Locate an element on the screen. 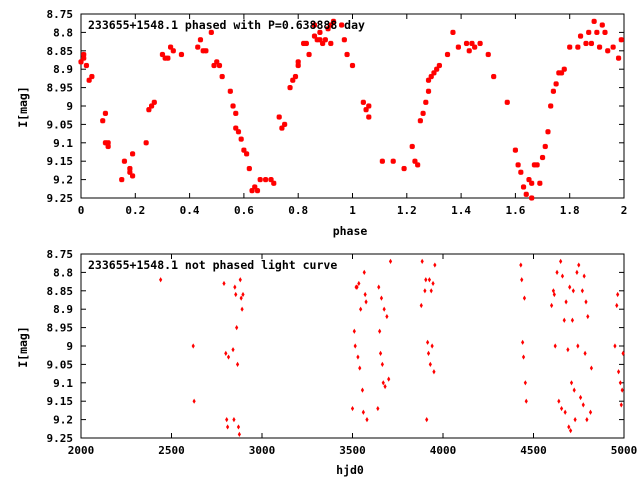 This screenshot has height=480, width=640. x-tick-label: 5000 is located at coordinates (624, 450).